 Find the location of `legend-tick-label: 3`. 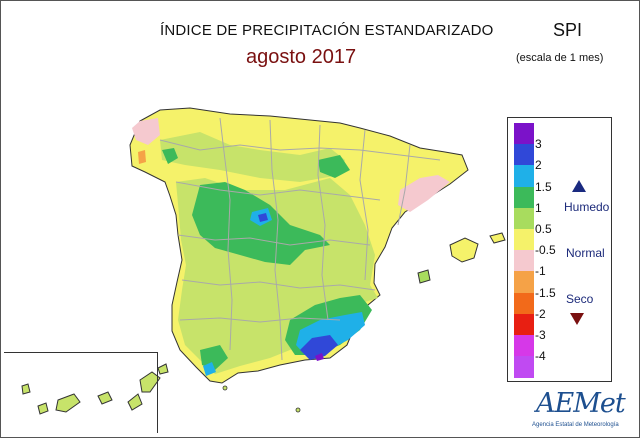

legend-tick-label: 3 is located at coordinates (538, 144).